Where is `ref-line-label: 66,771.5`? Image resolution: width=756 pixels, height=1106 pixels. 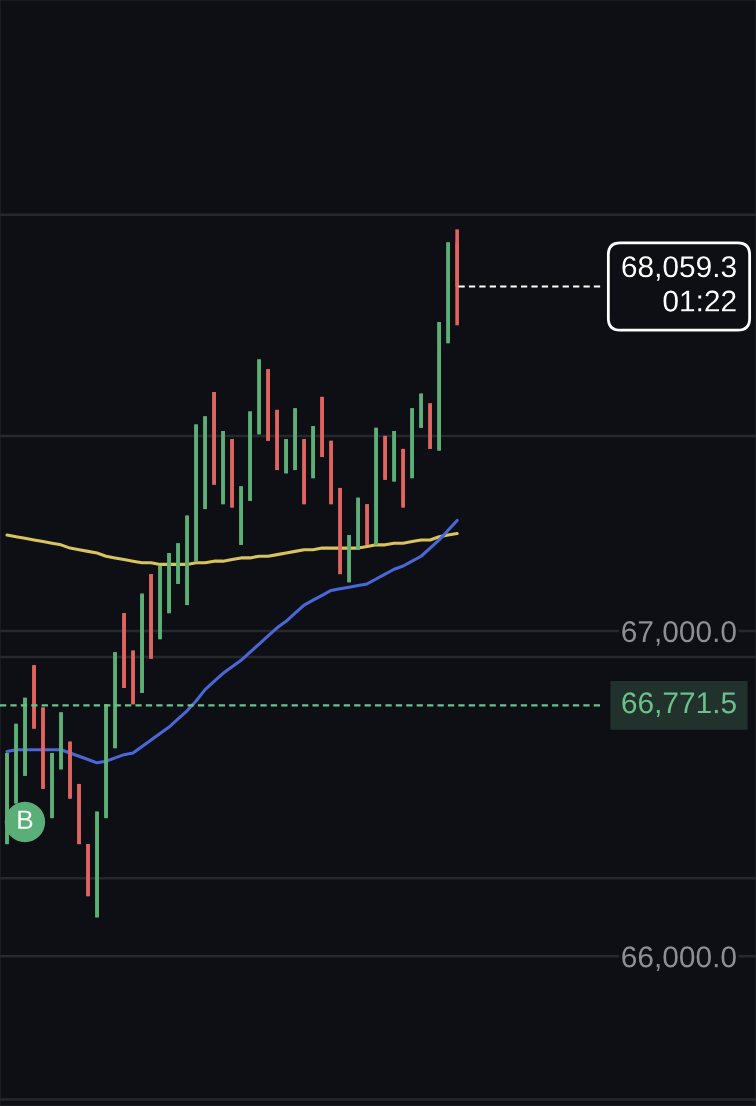
ref-line-label: 66,771.5 is located at coordinates (679, 704).